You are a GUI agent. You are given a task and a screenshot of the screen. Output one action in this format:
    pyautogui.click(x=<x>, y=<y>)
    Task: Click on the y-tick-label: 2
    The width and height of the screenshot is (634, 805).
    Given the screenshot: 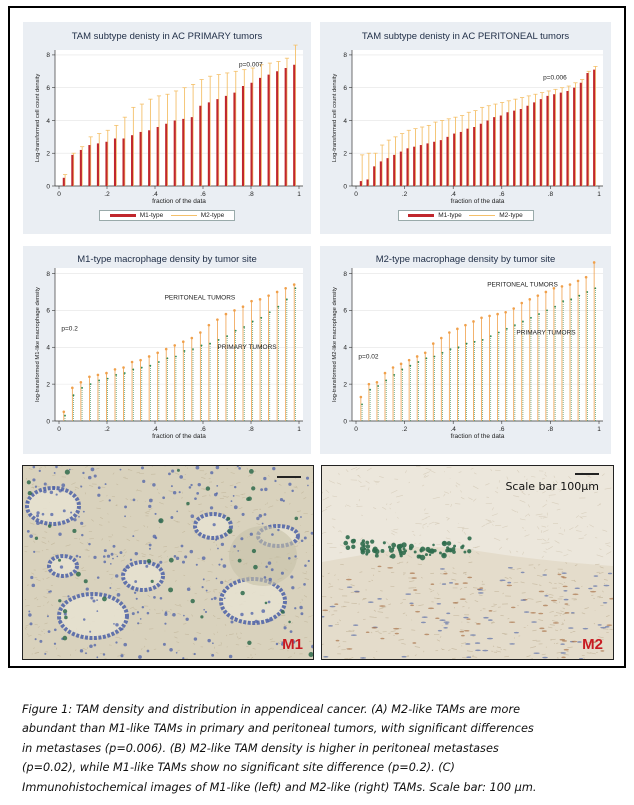 What is the action you would take?
    pyautogui.click(x=48, y=154)
    